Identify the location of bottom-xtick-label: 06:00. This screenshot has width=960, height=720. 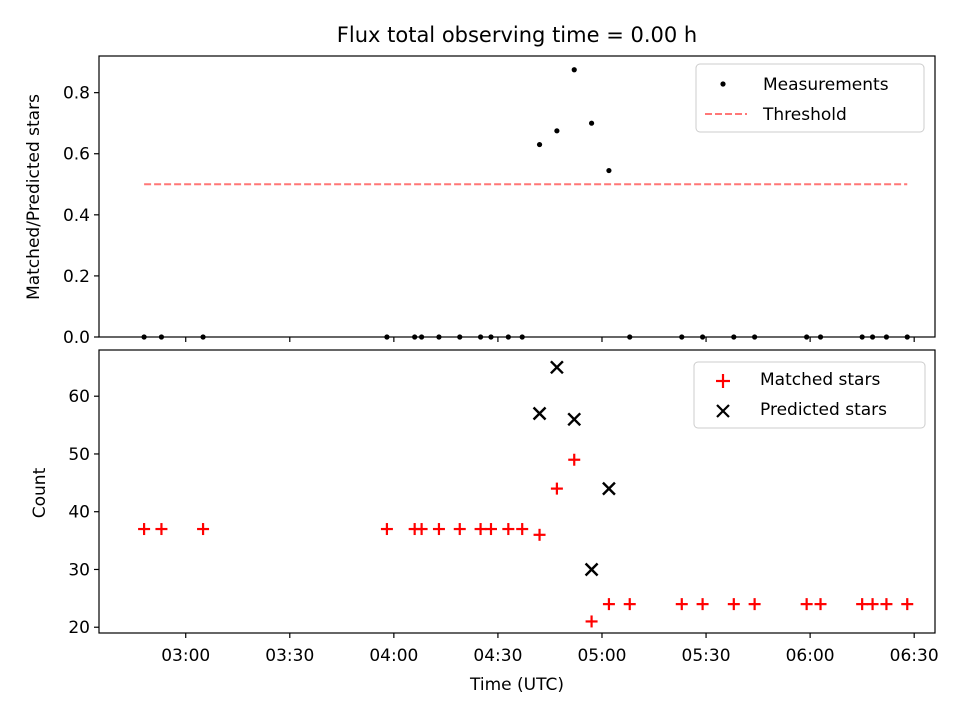
(810, 656).